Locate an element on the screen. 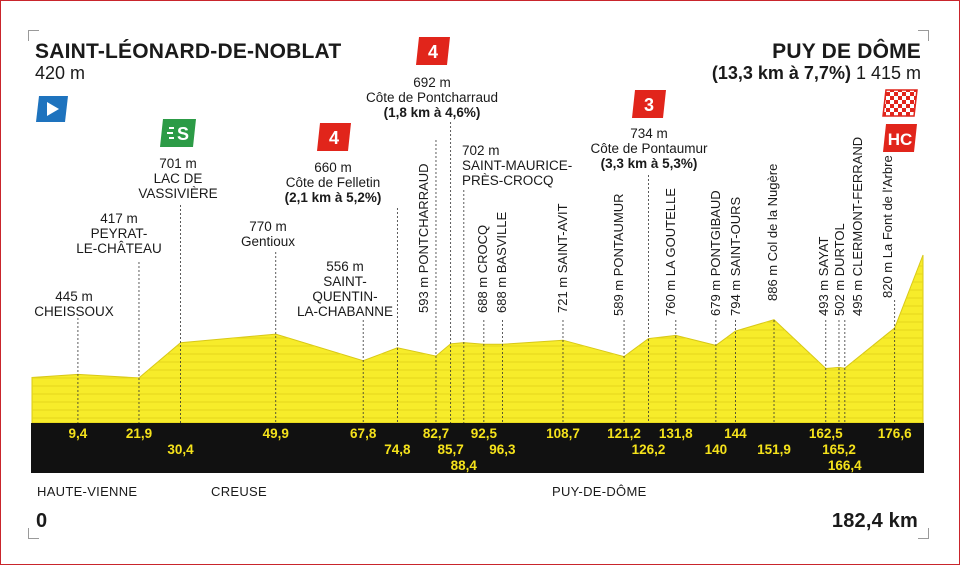 This screenshot has height=565, width=960. climb-altitude: 734 m is located at coordinates (649, 133).